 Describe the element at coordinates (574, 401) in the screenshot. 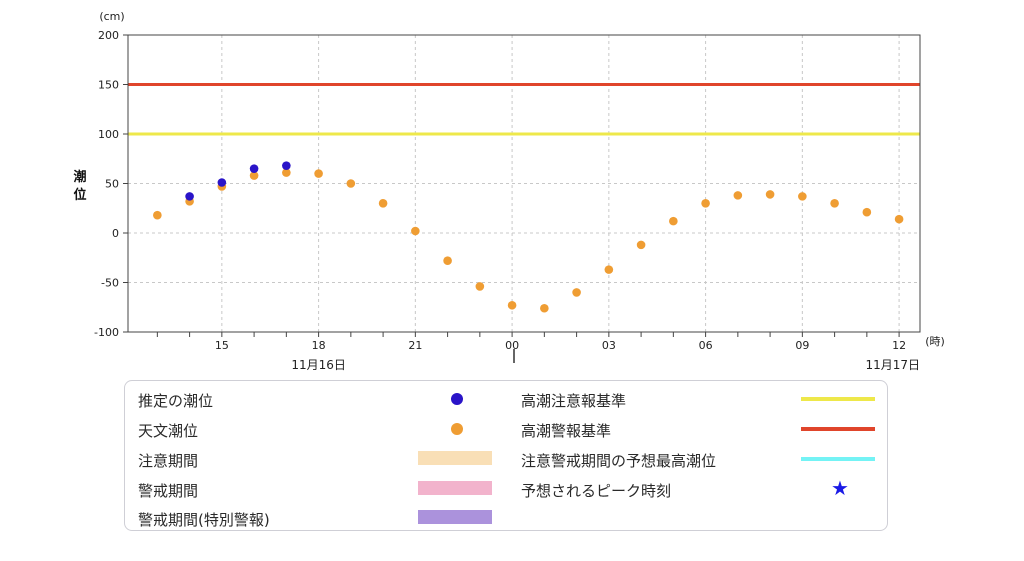

I see `legend-label-advisory-threshold: 高潮注意報基準` at that location.